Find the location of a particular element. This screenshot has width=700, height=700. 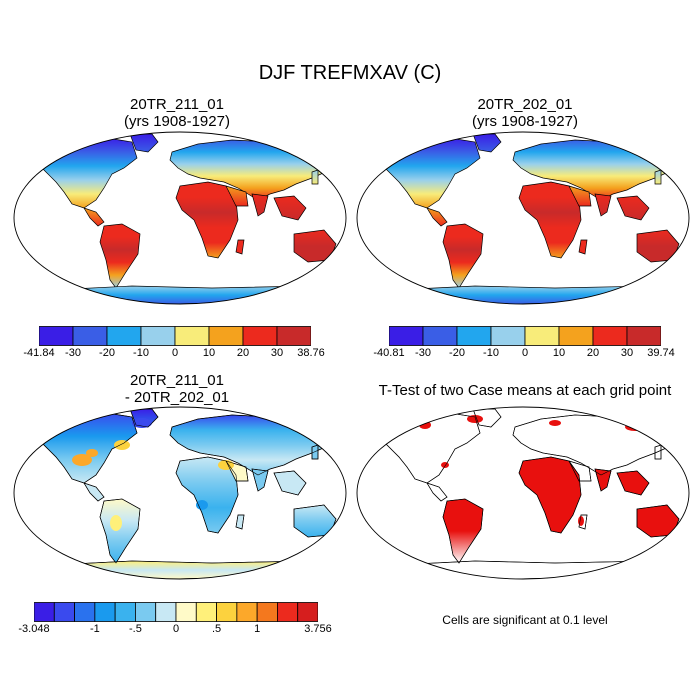

map-case1 is located at coordinates (180, 218).